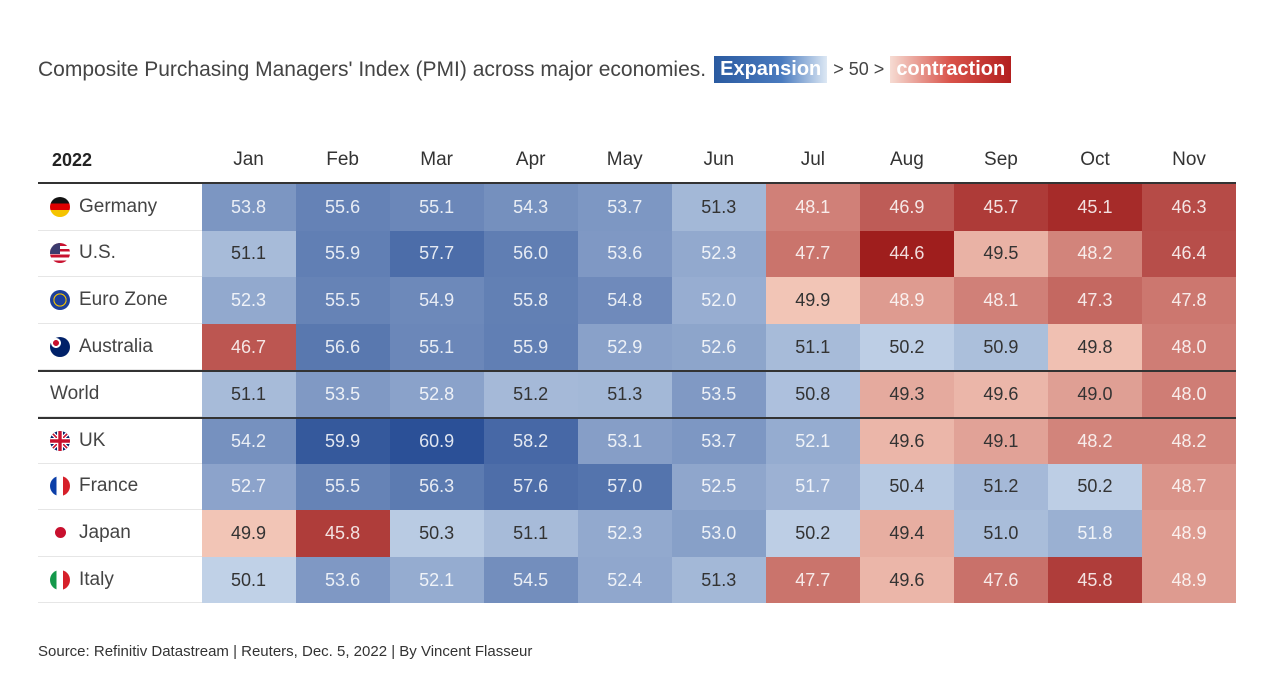 The width and height of the screenshot is (1280, 688). What do you see at coordinates (436, 207) in the screenshot?
I see `heatmap-cell: 55.1` at bounding box center [436, 207].